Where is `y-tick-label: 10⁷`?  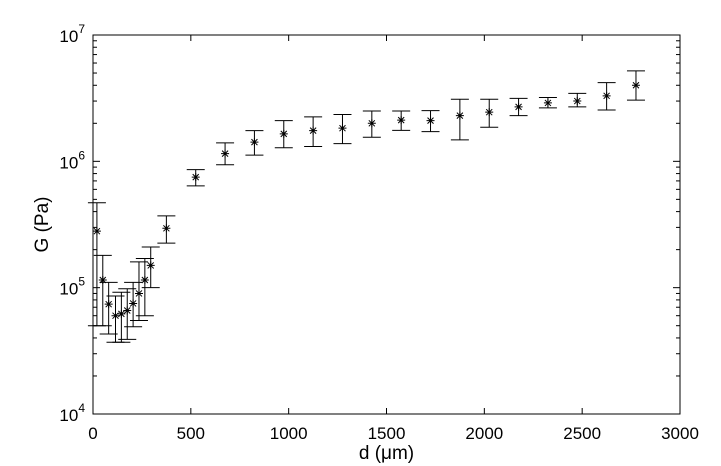
y-tick-label: 10⁷ is located at coordinates (72, 34).